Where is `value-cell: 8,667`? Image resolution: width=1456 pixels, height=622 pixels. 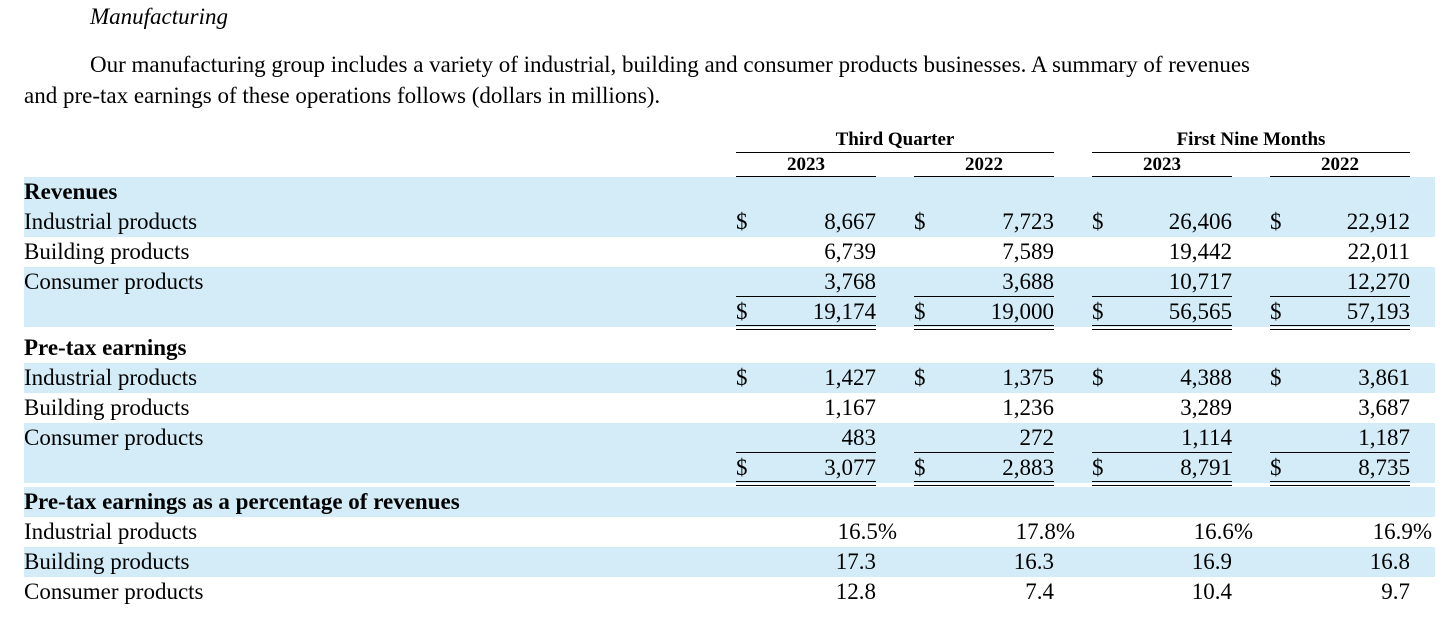 value-cell: 8,667 is located at coordinates (850, 221).